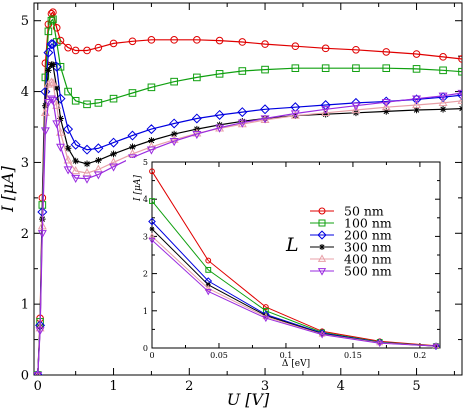 This screenshot has width=464, height=409. Describe the element at coordinates (368, 271) in the screenshot. I see `legend-label: 500 nm` at that location.